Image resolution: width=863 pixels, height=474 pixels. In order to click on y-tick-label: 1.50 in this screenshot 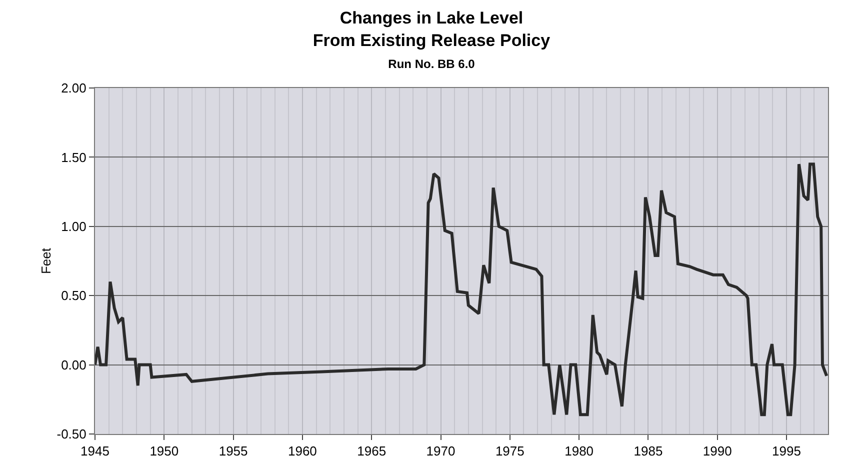, I will do `click(73, 157)`.